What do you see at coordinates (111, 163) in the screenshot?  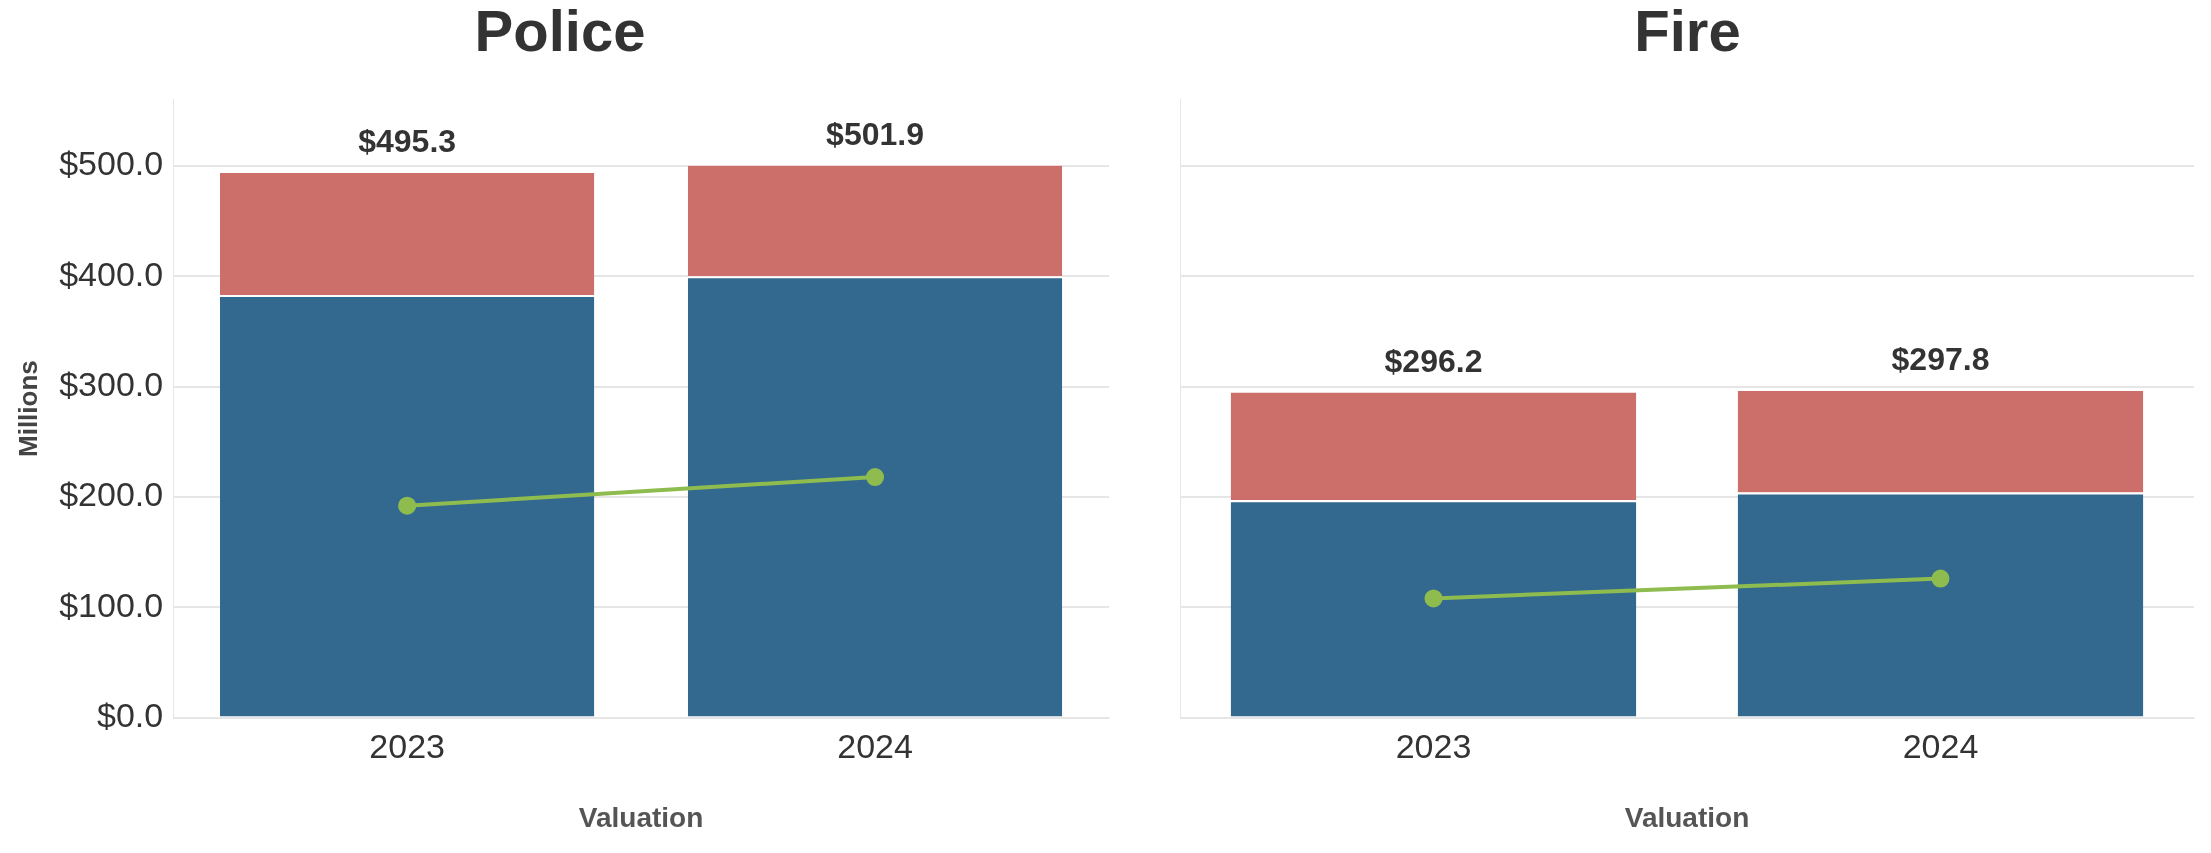 I see `y-tick-label: $500.0` at bounding box center [111, 163].